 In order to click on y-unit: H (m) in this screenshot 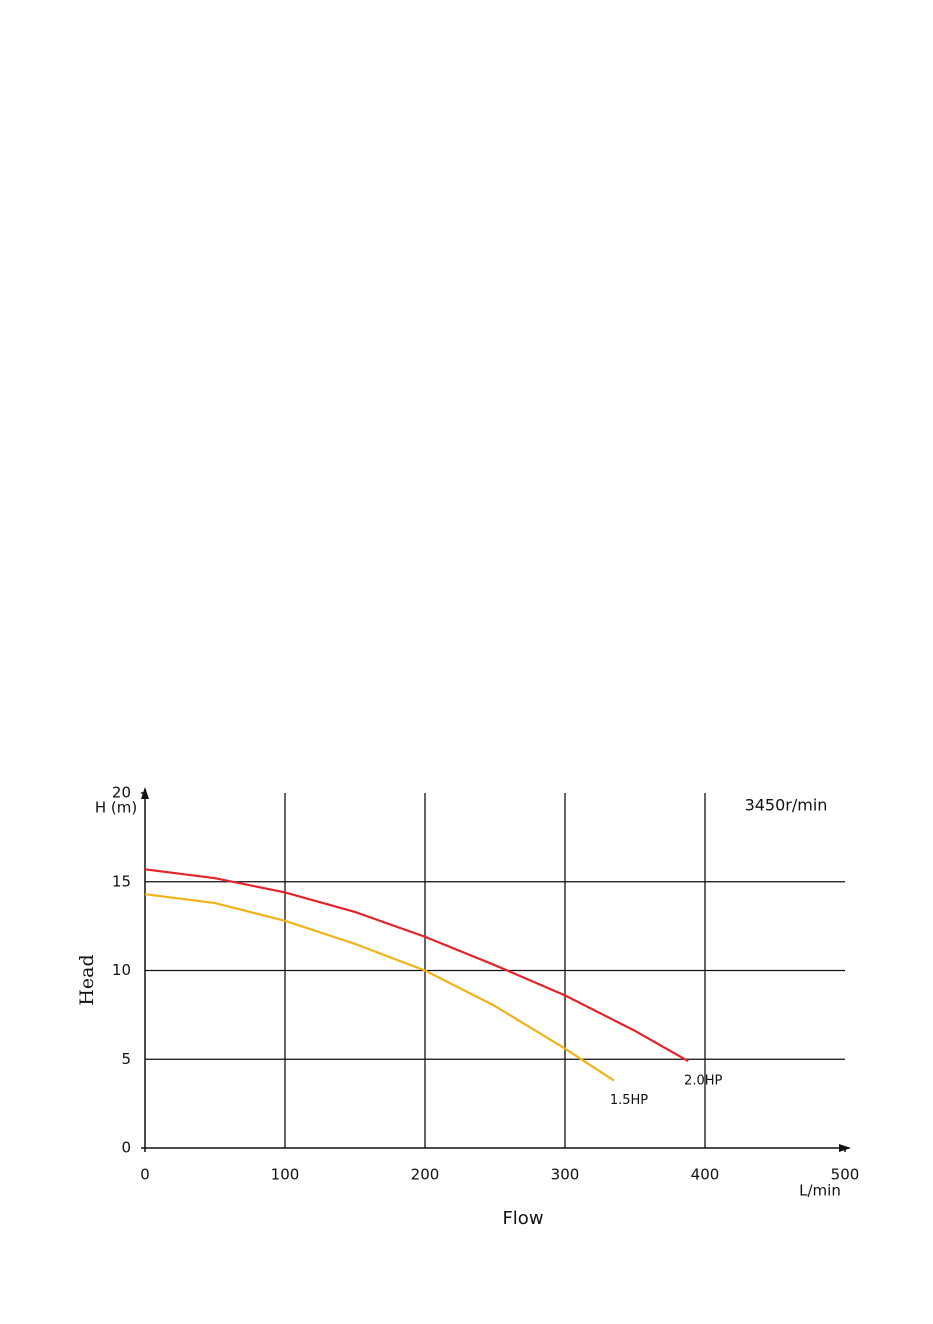, I will do `click(116, 808)`.